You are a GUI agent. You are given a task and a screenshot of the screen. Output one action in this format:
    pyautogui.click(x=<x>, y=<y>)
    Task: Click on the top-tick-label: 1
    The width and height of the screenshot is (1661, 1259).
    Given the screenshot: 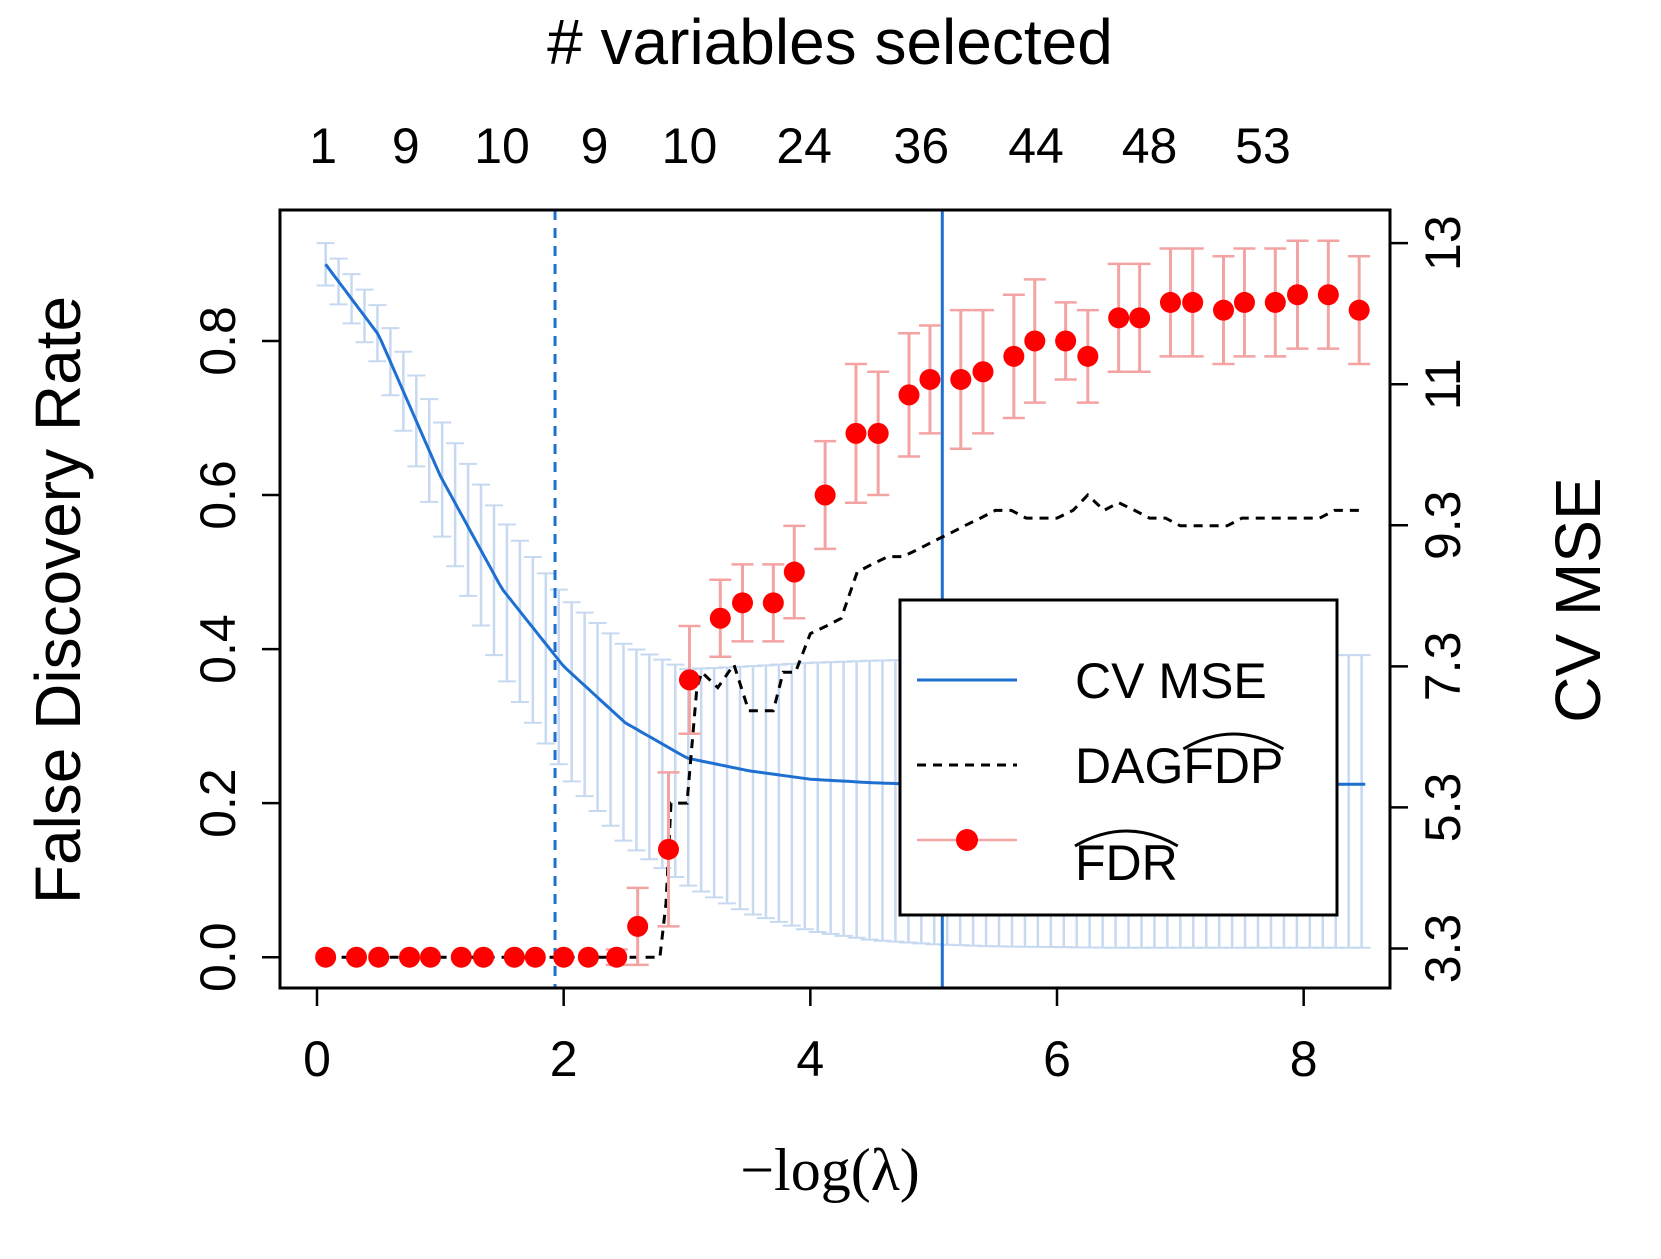 What is the action you would take?
    pyautogui.click(x=323, y=146)
    